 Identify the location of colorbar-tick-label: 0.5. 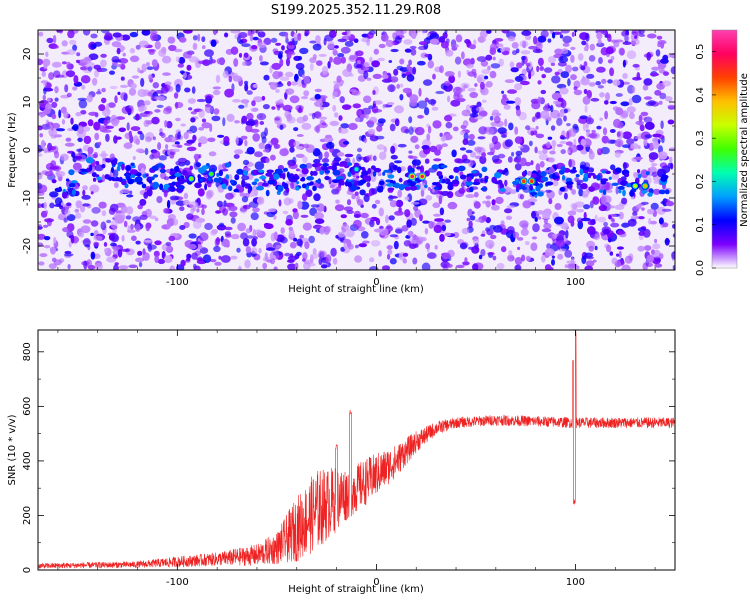
(700, 52).